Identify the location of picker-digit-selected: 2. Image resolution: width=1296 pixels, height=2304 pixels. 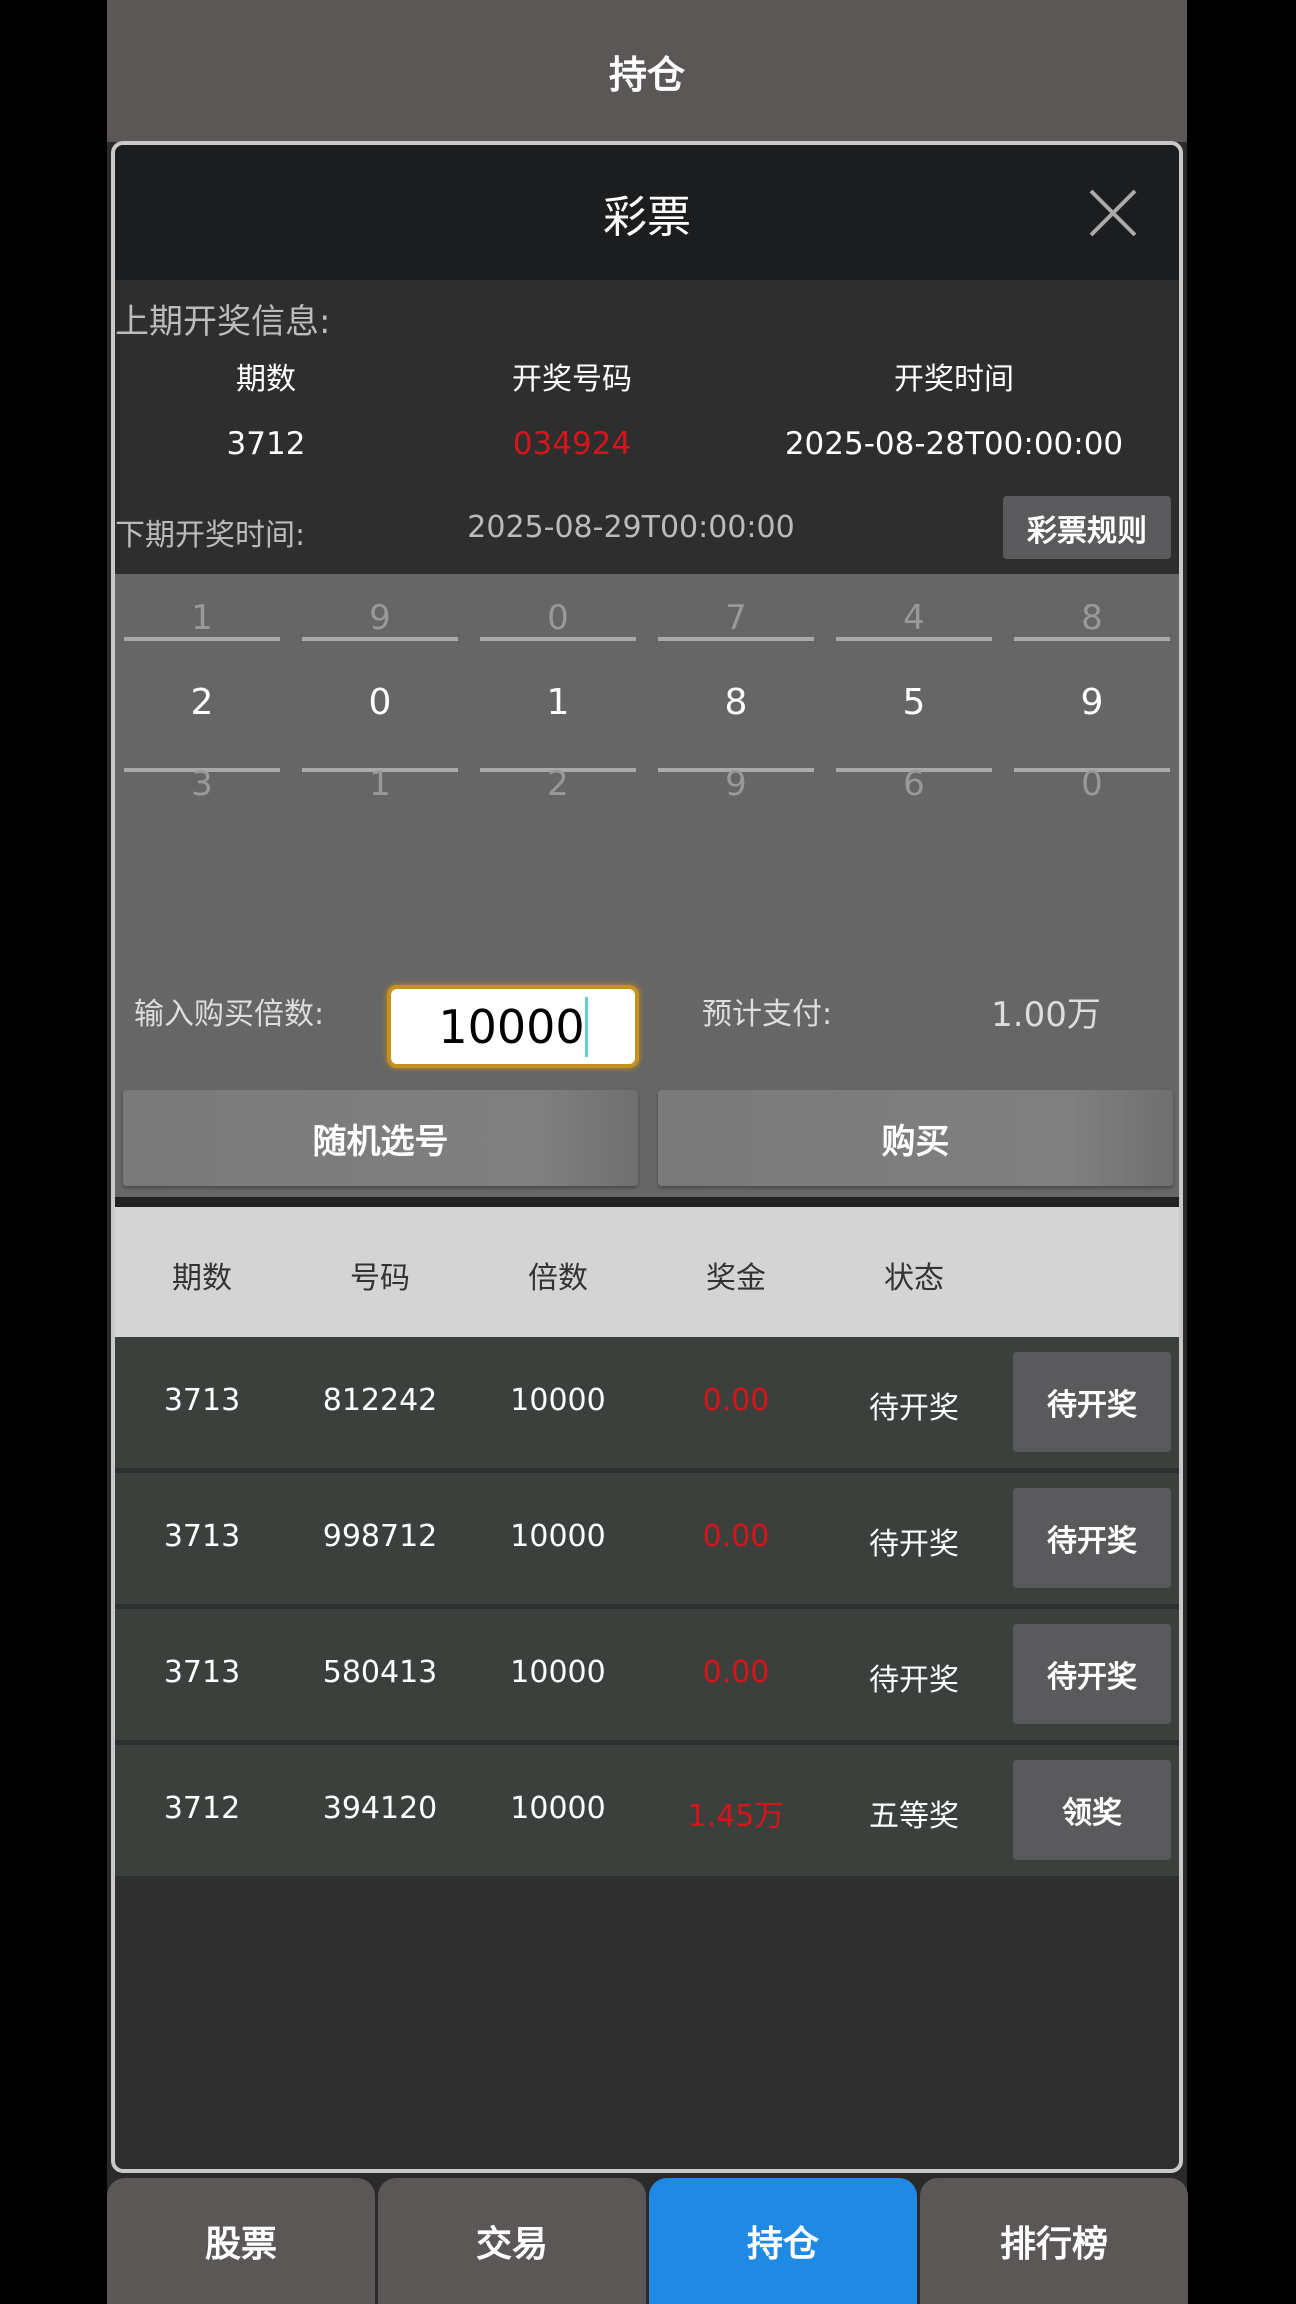
(202, 702).